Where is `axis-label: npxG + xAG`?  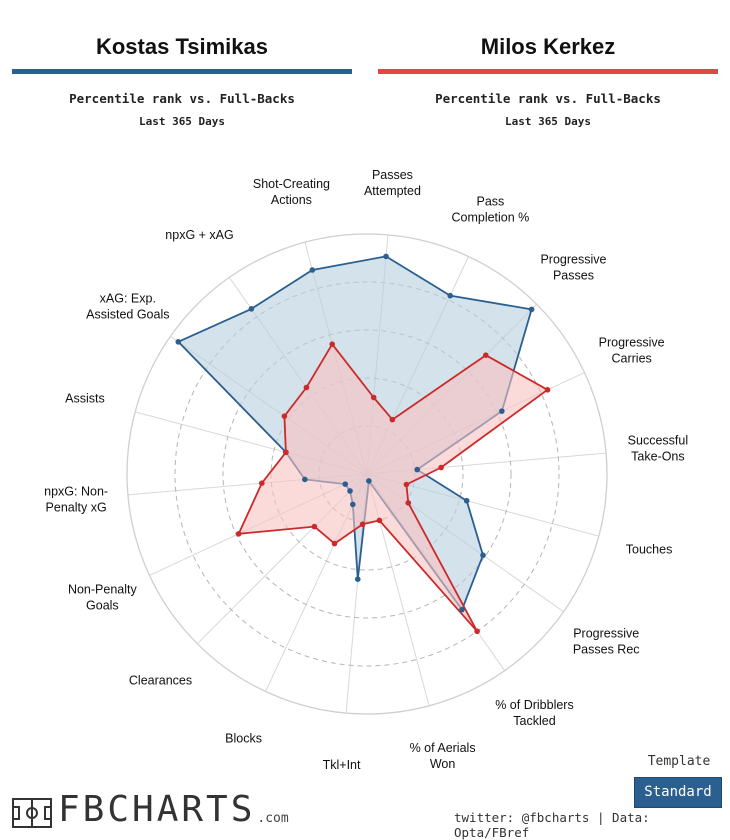 axis-label: npxG + xAG is located at coordinates (199, 235).